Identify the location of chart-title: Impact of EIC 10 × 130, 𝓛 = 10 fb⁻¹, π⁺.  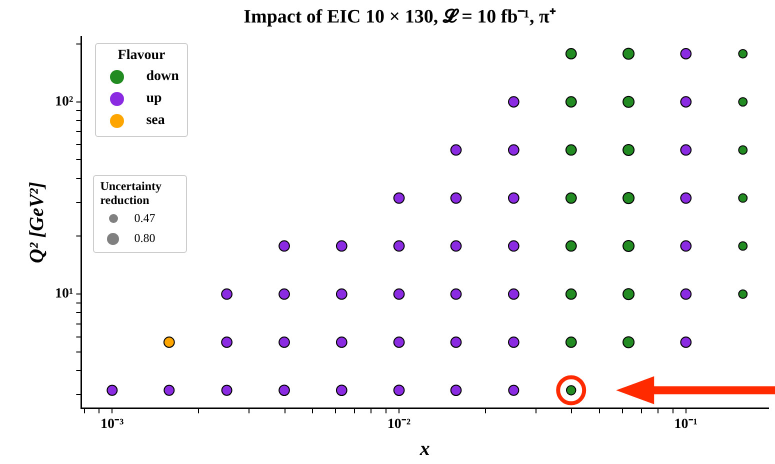
(400, 17).